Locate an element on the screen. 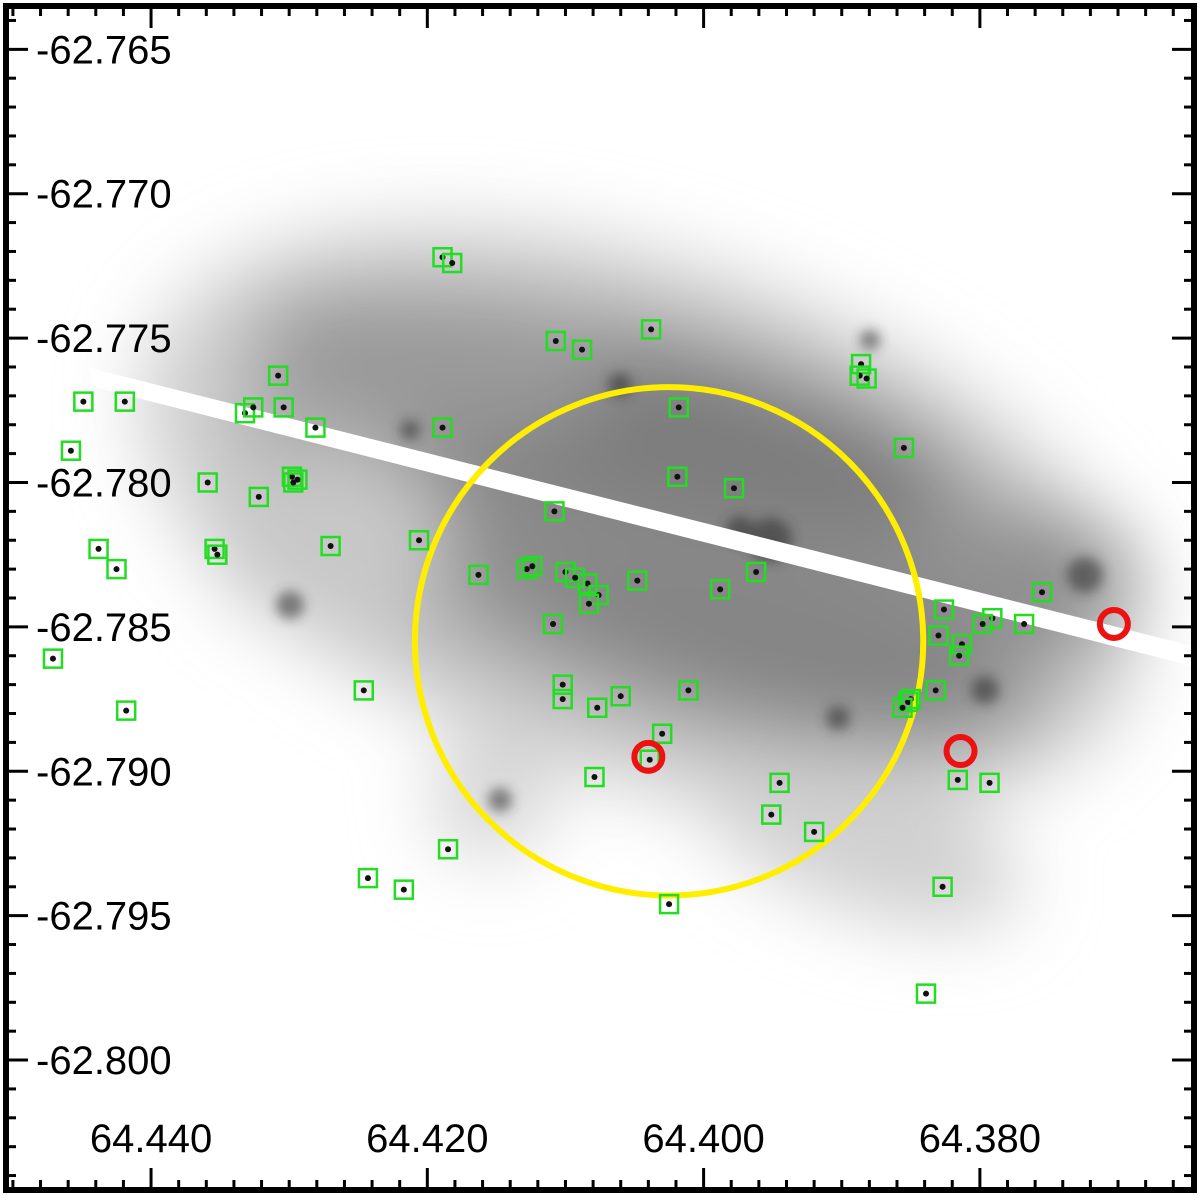  x-tick-label: 64.420 is located at coordinates (427, 1139).